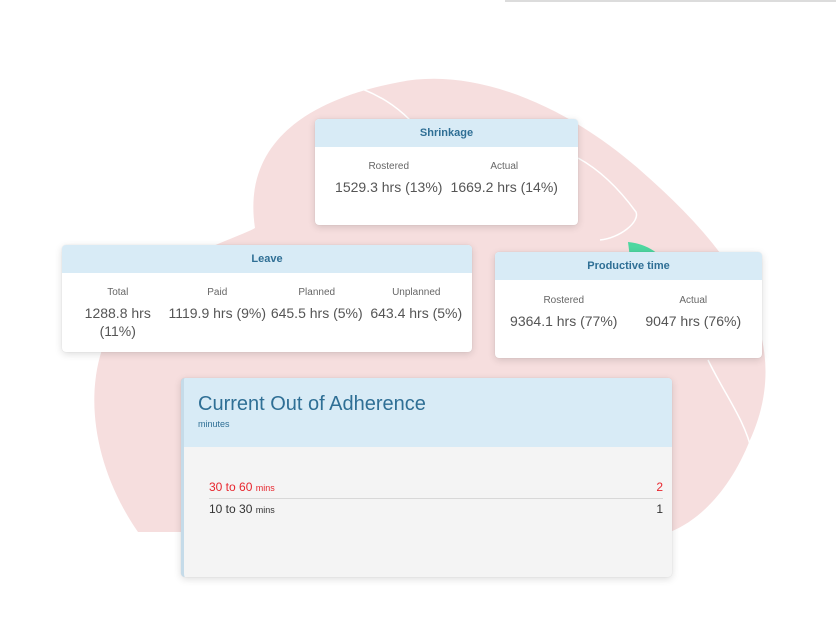 The height and width of the screenshot is (633, 836). I want to click on adherence-count: 2, so click(659, 487).